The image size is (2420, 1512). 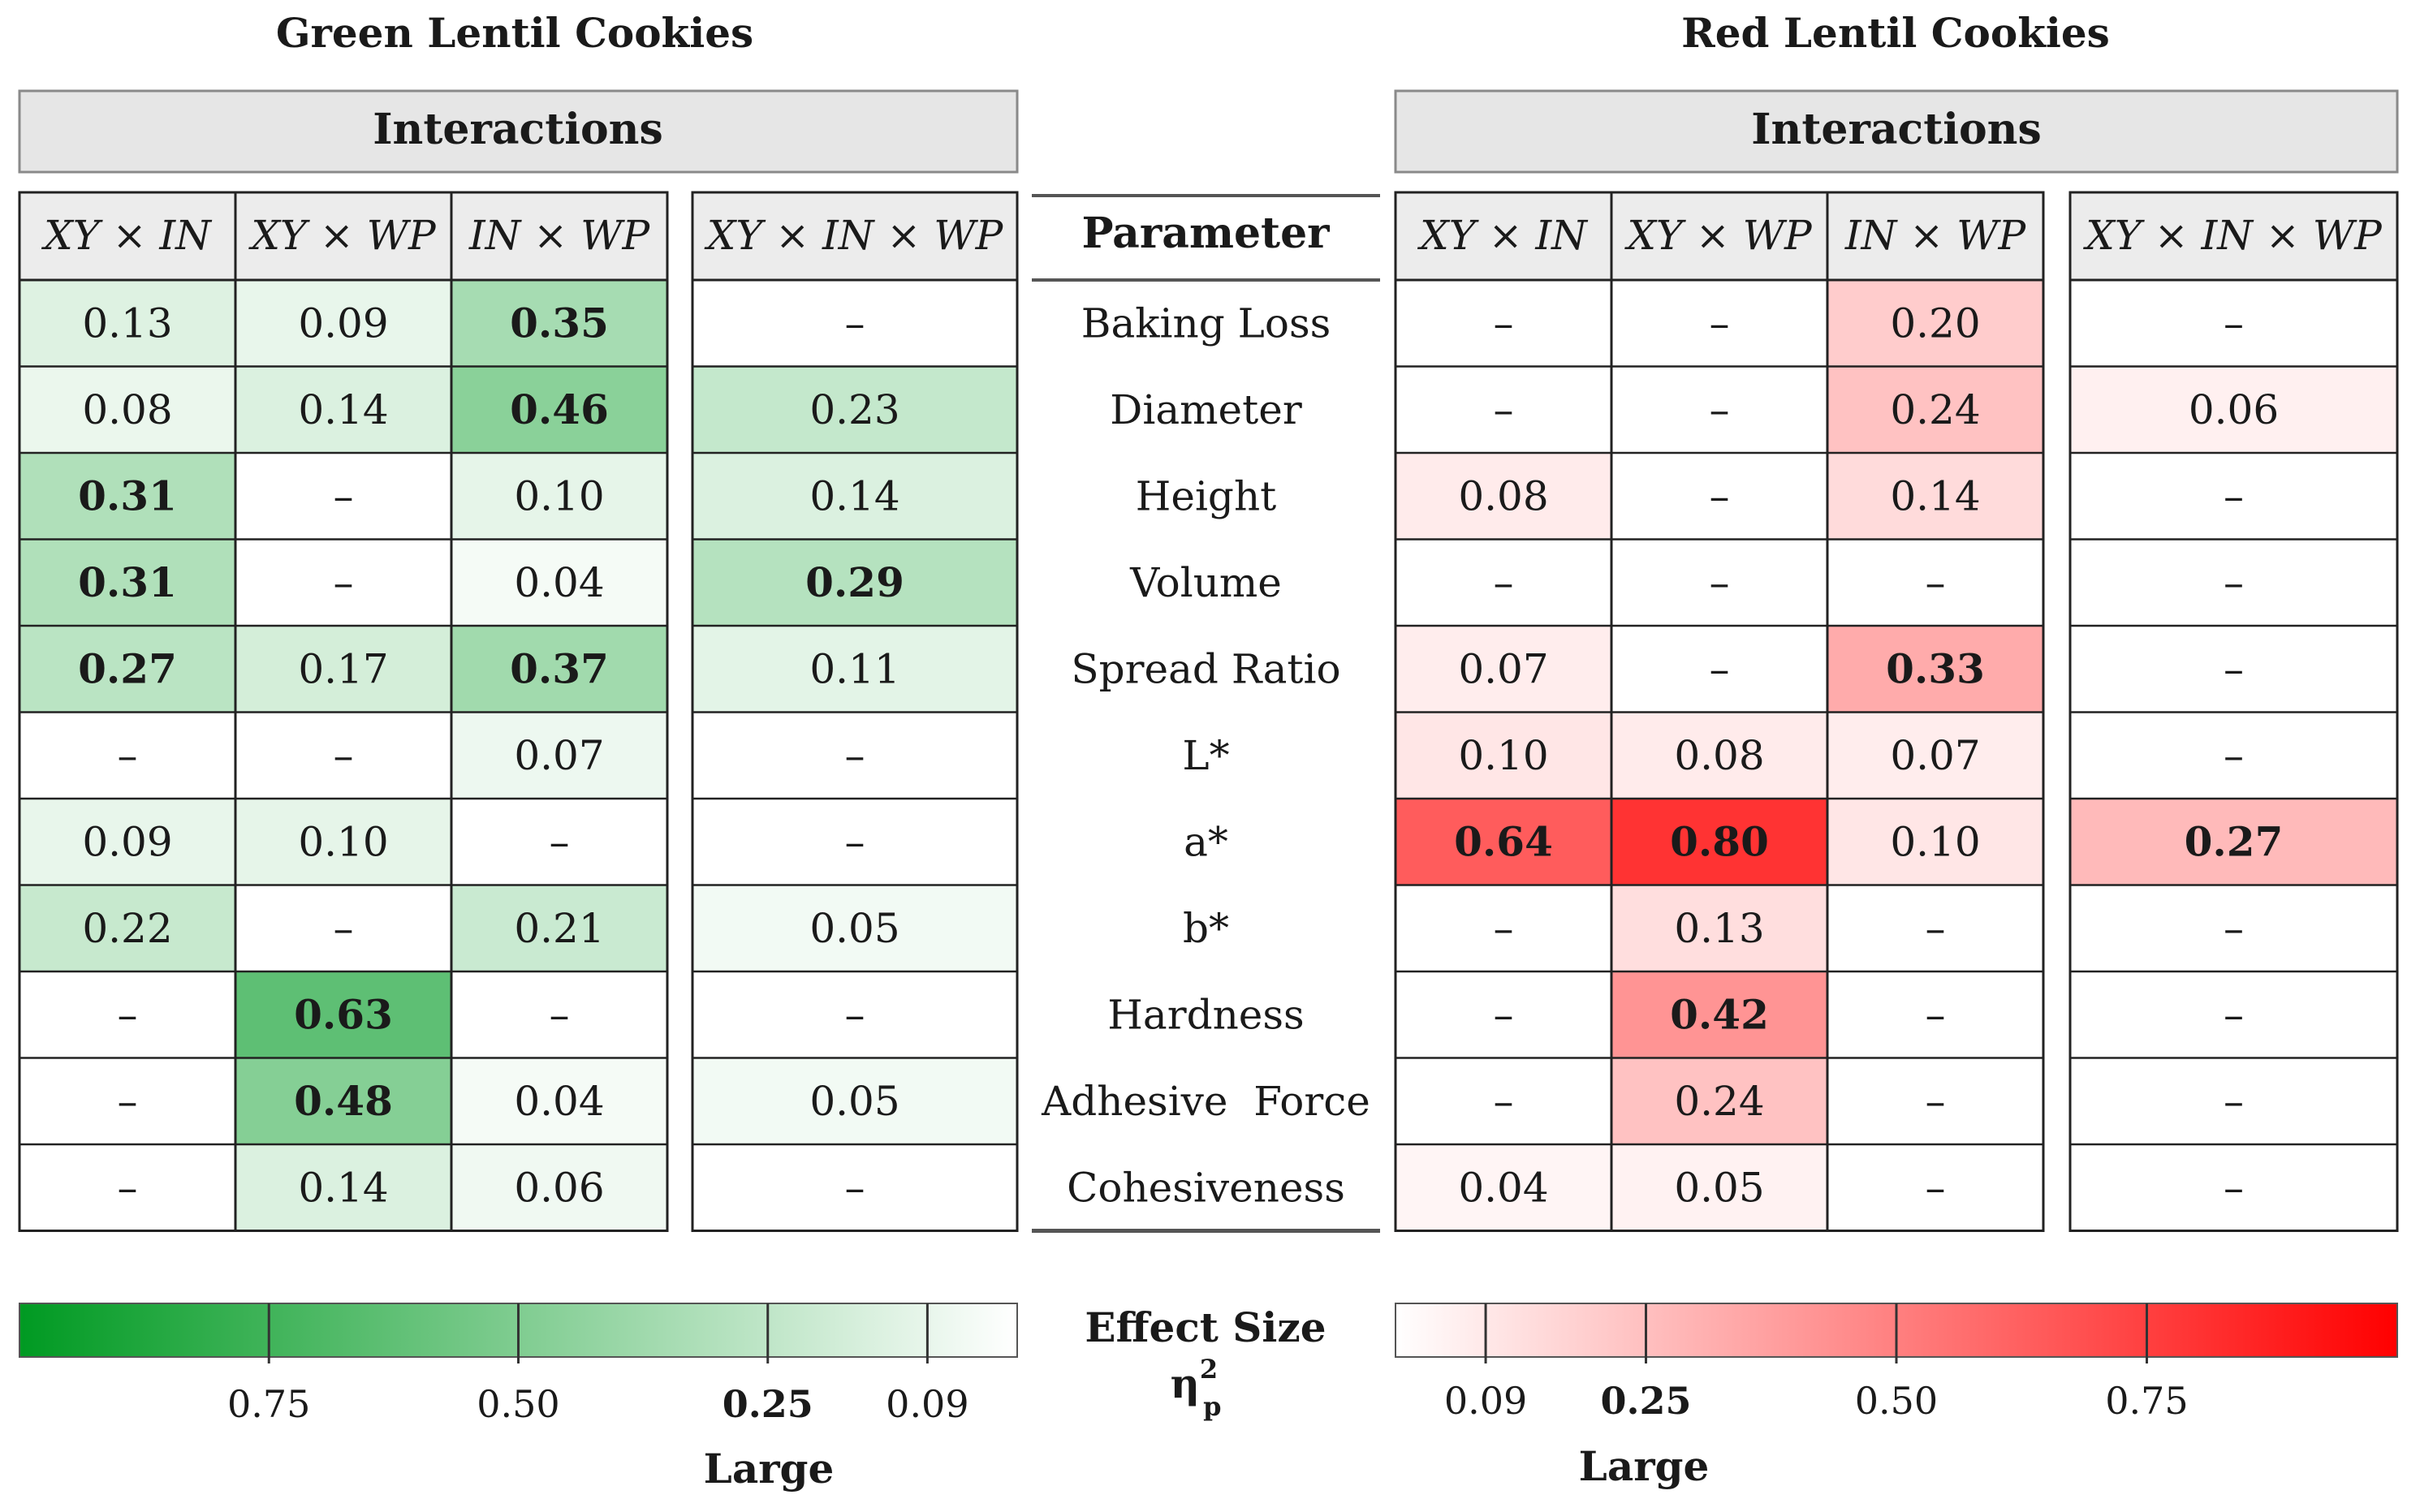 I want to click on green-cell-r6-c1, so click(x=127, y=756).